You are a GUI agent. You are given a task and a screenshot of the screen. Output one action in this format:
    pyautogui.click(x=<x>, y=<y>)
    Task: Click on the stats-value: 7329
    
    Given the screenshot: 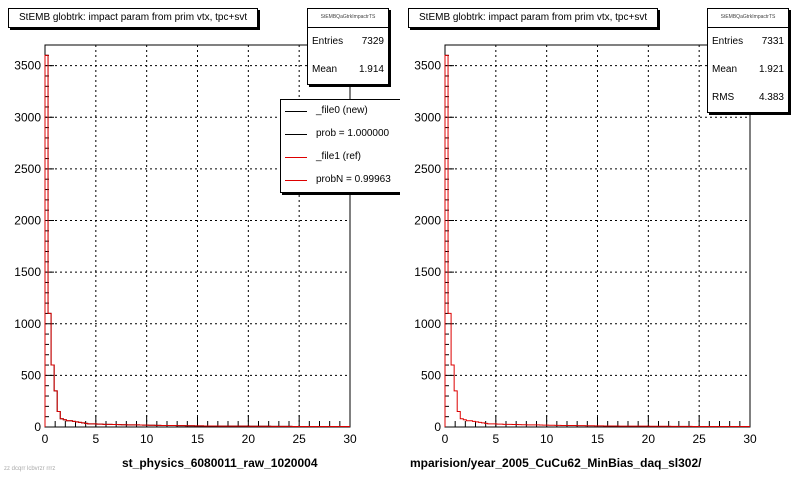 What is the action you would take?
    pyautogui.click(x=372, y=41)
    